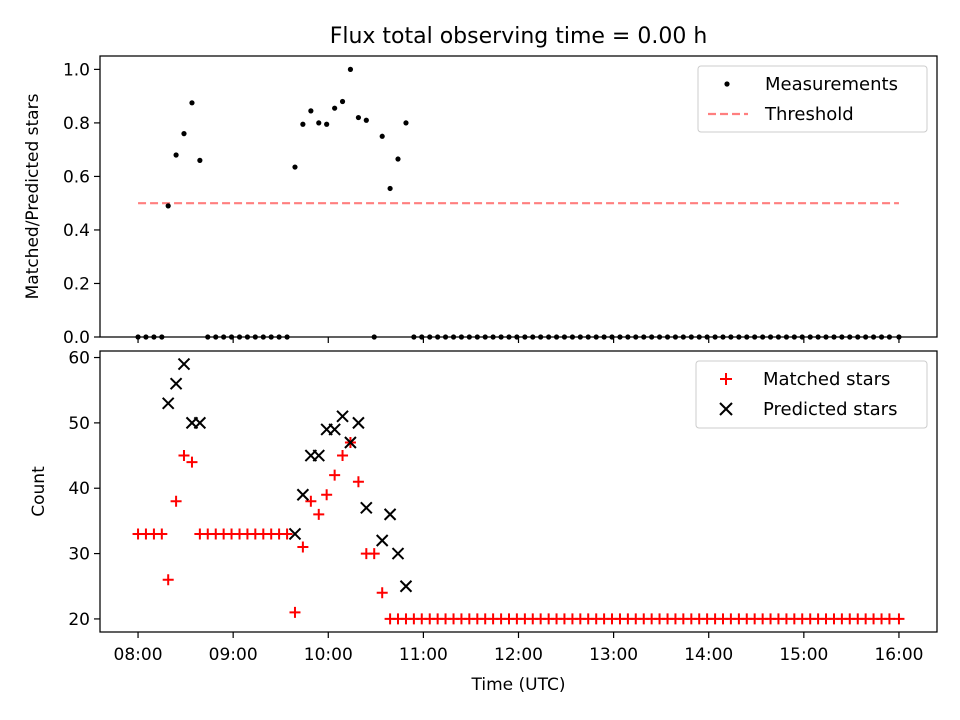 This screenshot has height=720, width=960. What do you see at coordinates (826, 379) in the screenshot?
I see `legend-matched-label: Matched stars` at bounding box center [826, 379].